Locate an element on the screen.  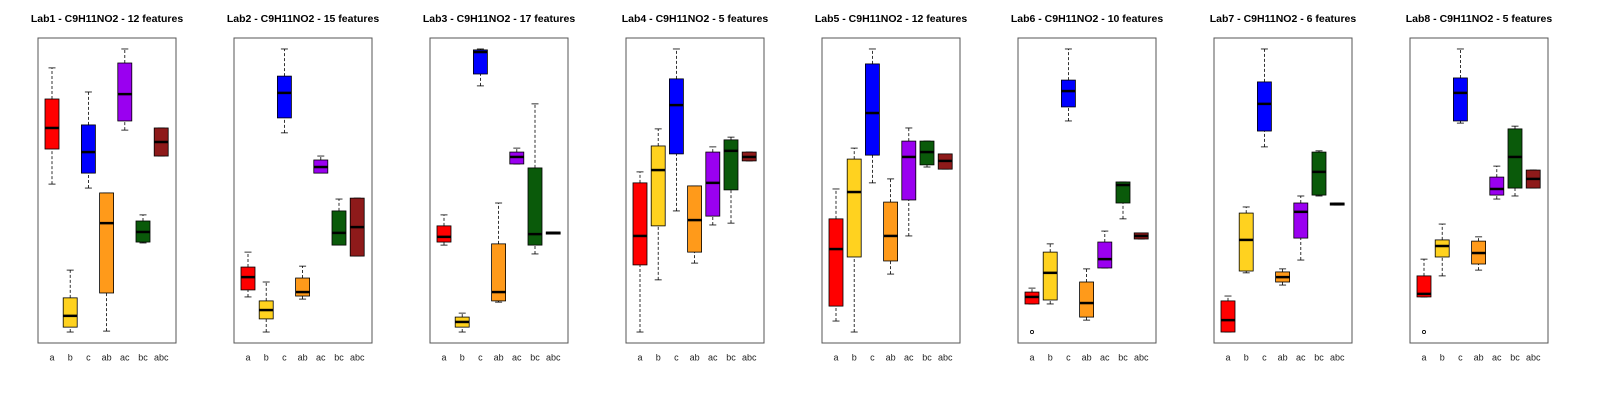
panel-title: Lab5 - C9H11NO2 - 12 features is located at coordinates (891, 19).